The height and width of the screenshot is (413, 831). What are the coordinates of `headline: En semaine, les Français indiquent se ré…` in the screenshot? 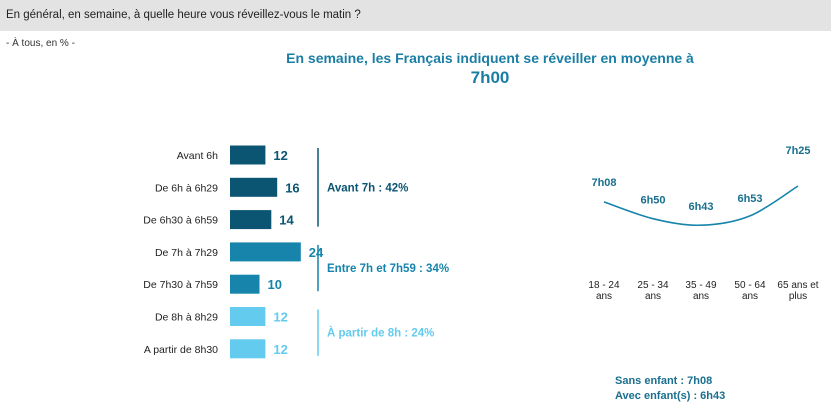 It's located at (490, 68).